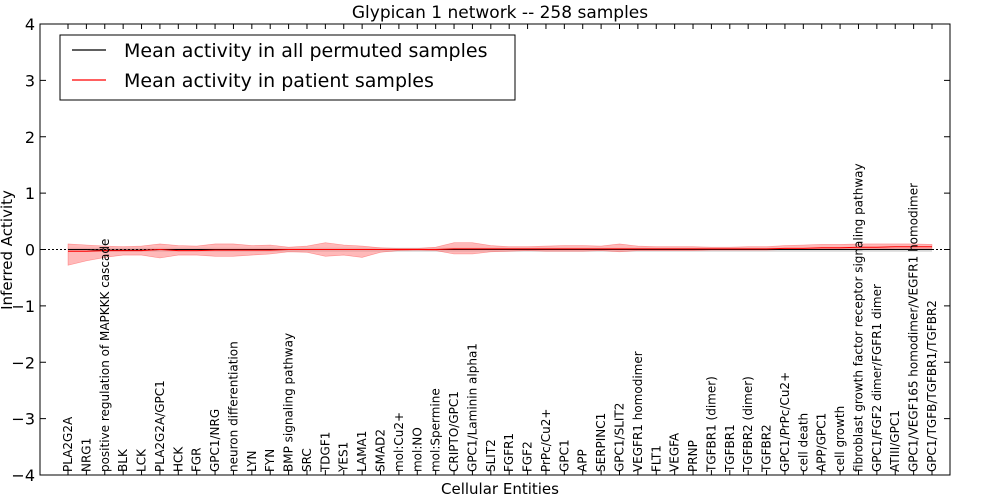 The height and width of the screenshot is (500, 1000). What do you see at coordinates (932, 386) in the screenshot?
I see `x-tick-label: GPC1/TGFB/TGFBR1/TGFBR2` at bounding box center [932, 386].